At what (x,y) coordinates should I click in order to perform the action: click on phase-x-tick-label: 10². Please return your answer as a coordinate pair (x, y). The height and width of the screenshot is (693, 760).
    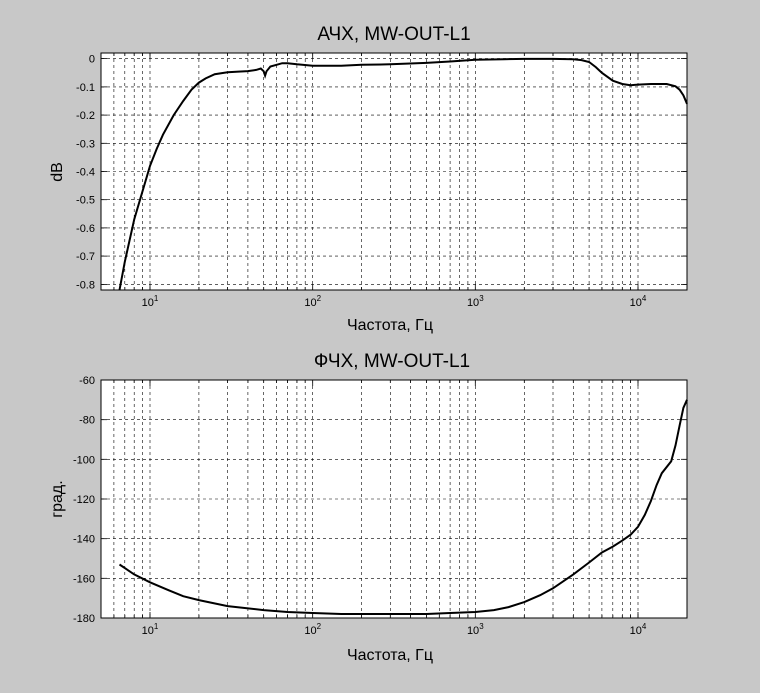
    Looking at the image, I should click on (312, 629).